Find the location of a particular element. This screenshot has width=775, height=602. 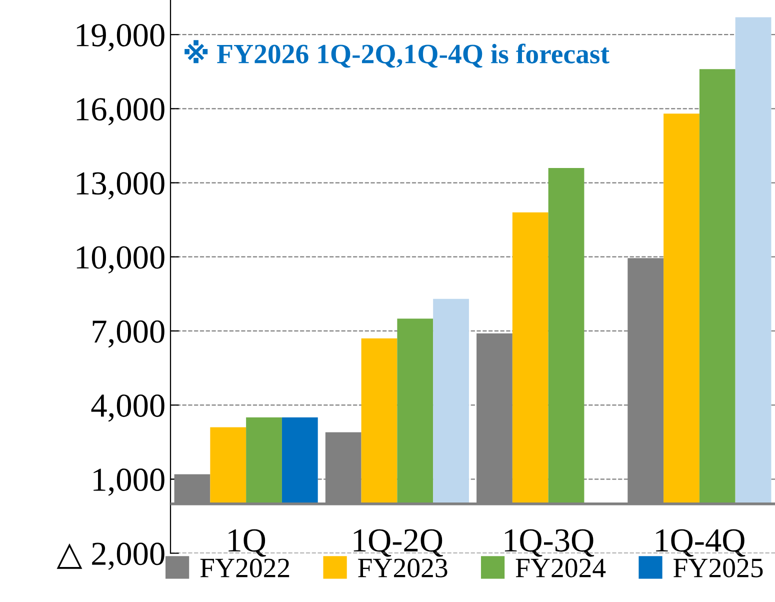

legend-label: FY2022 is located at coordinates (245, 568).